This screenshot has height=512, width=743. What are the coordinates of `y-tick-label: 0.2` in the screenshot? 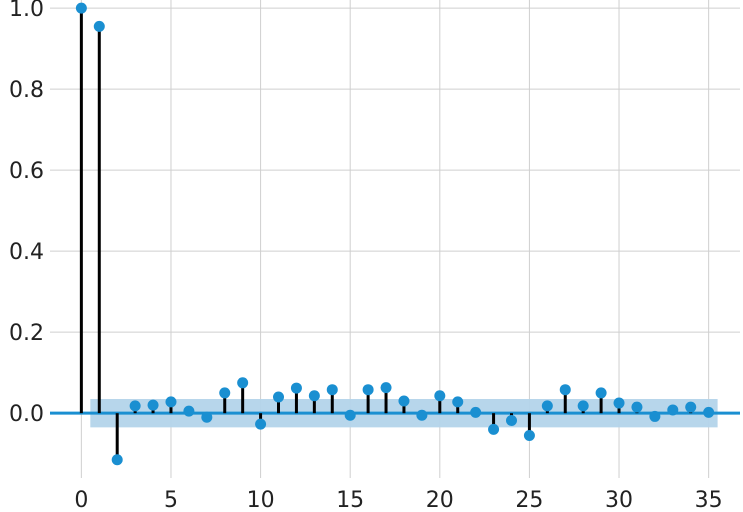 It's located at (26, 333).